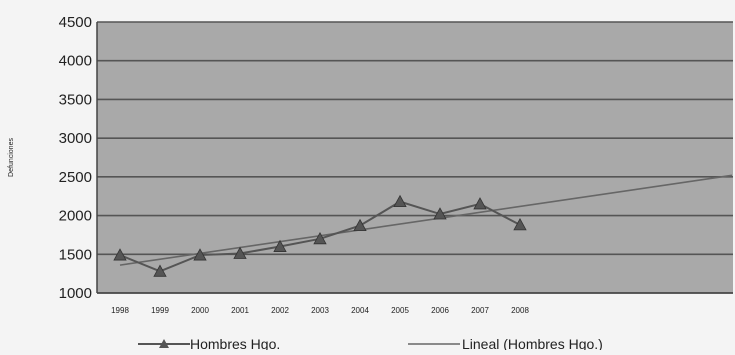  I want to click on y-tick-label: 4500, so click(75, 22).